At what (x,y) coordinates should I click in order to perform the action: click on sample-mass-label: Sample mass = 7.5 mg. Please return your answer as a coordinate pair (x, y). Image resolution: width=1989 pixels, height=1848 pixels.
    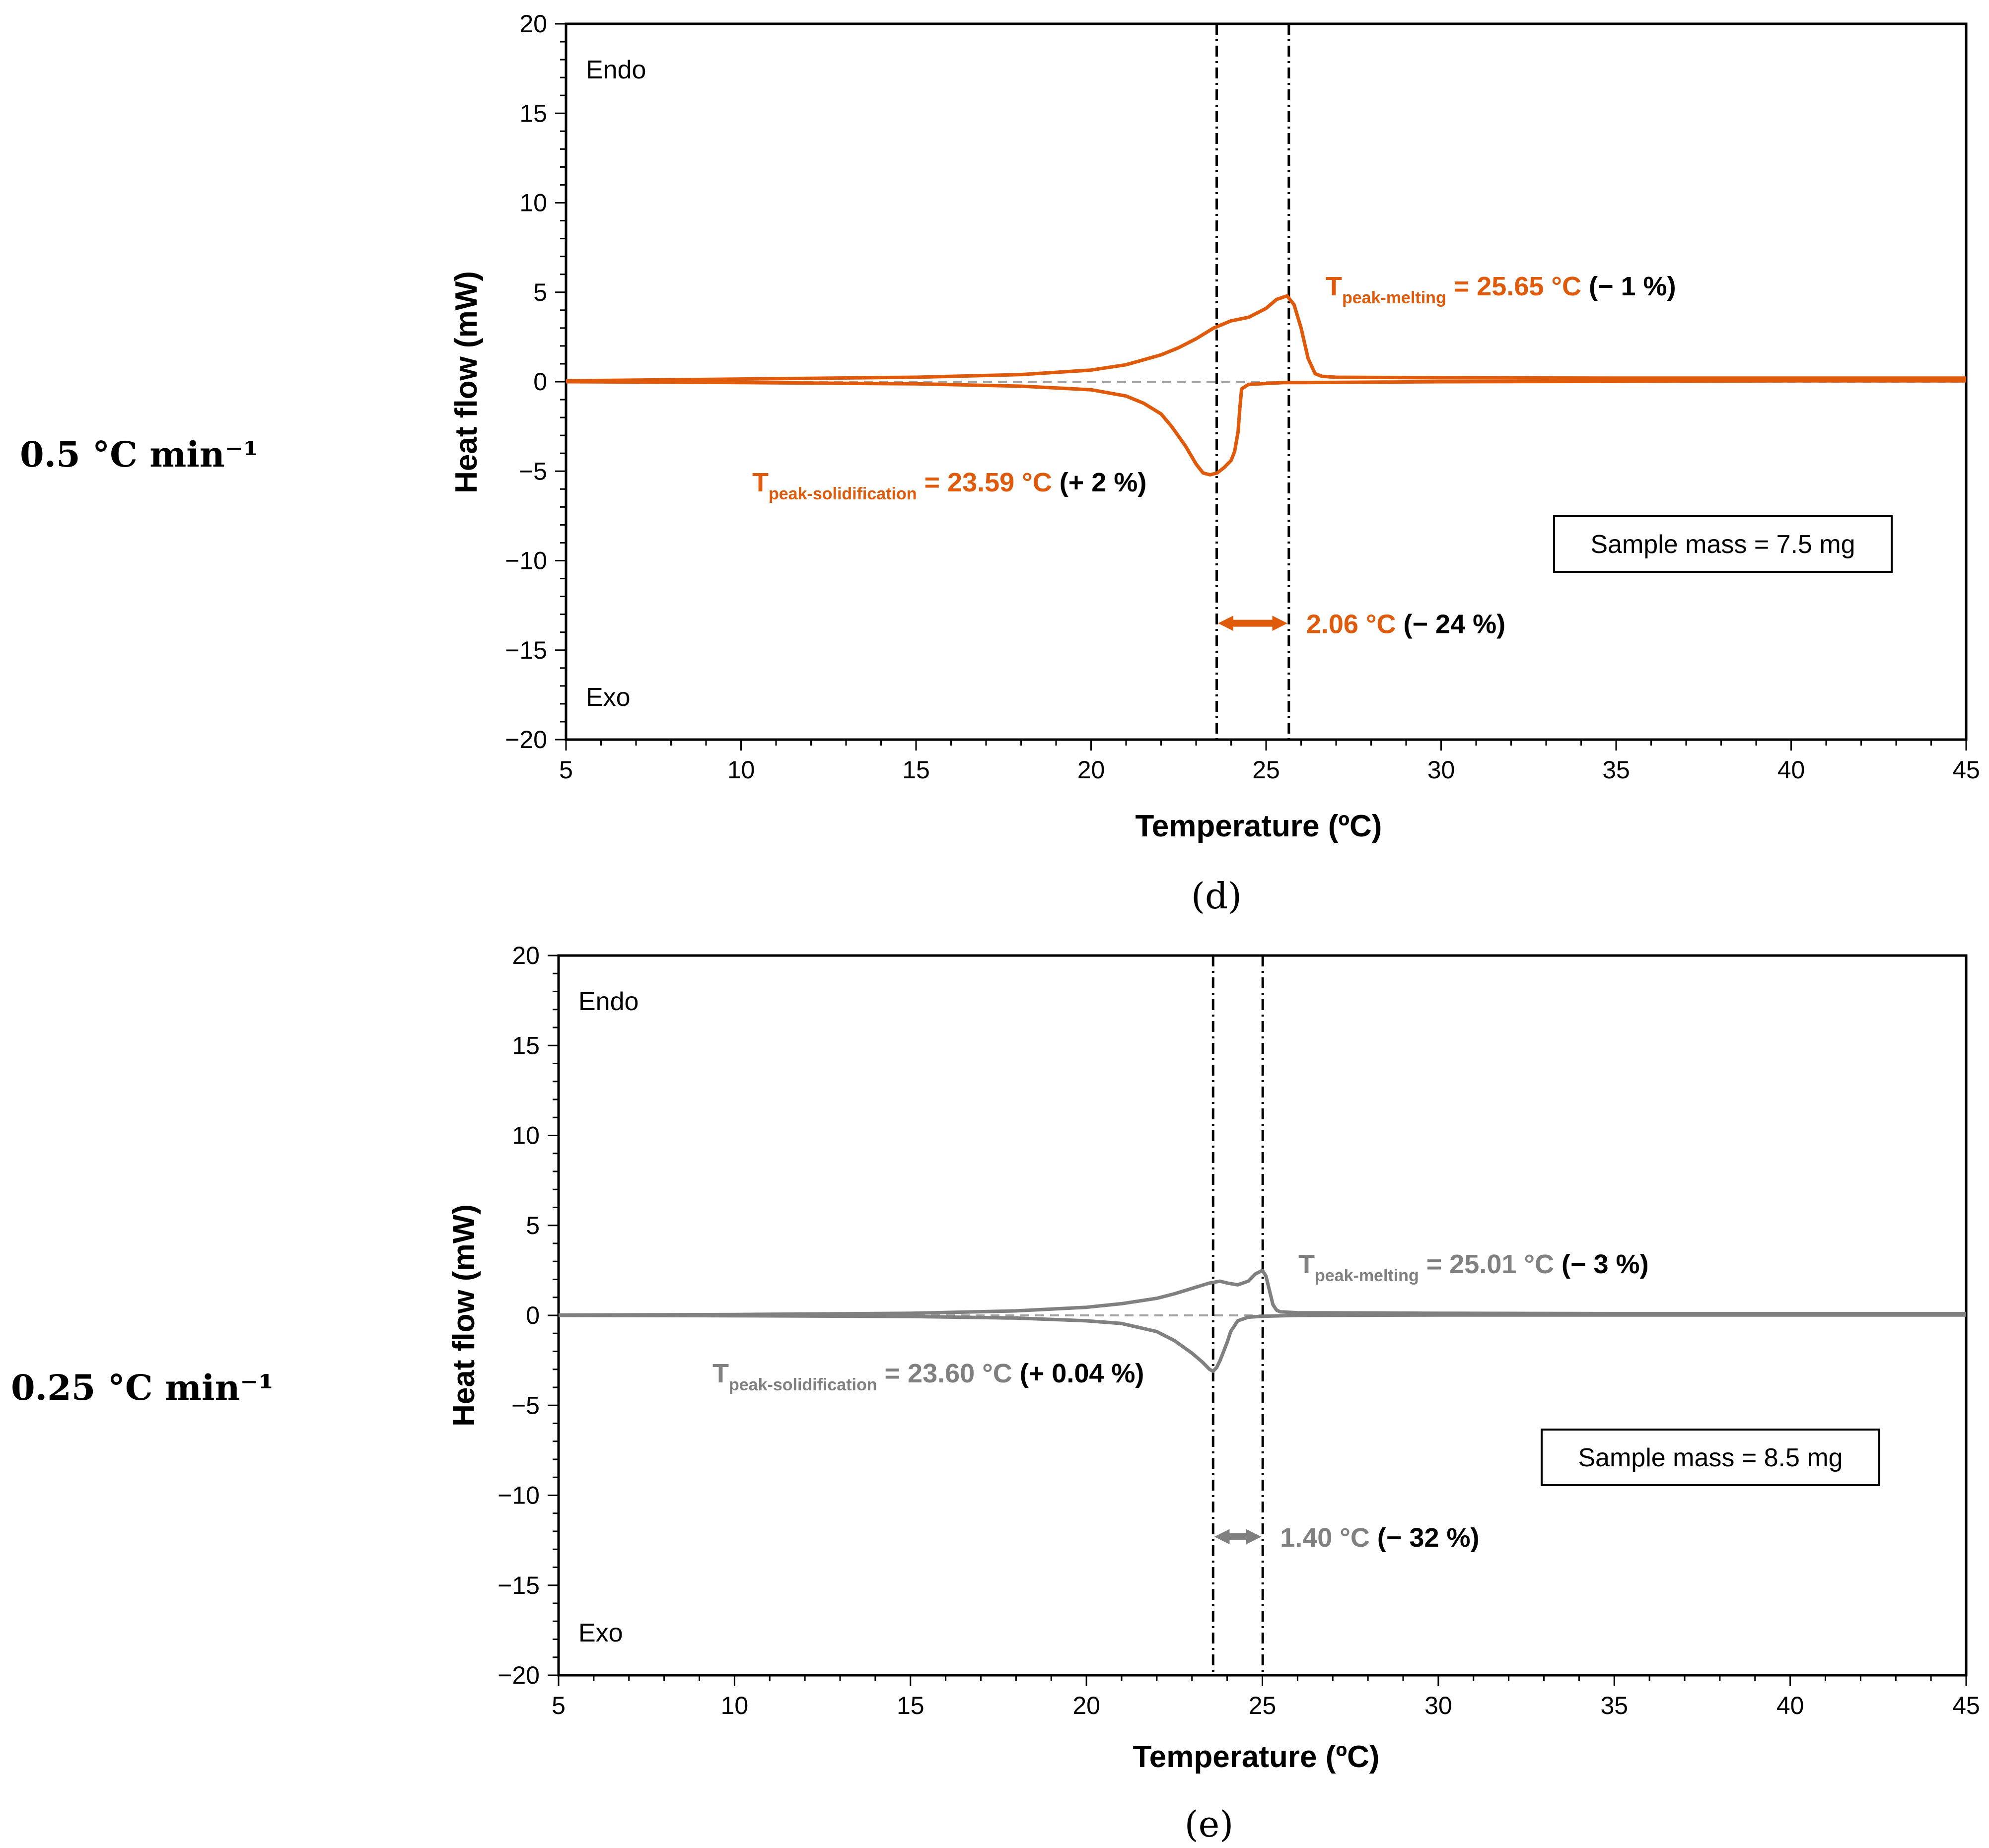
    Looking at the image, I should click on (1722, 544).